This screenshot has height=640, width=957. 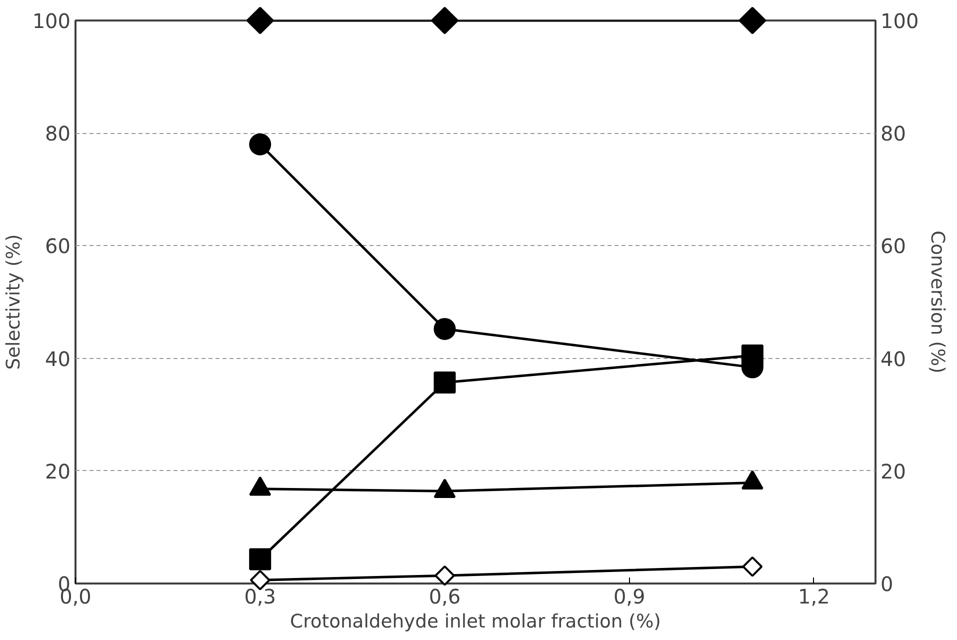 I want to click on x-tick-label: 0,9, so click(x=629, y=596).